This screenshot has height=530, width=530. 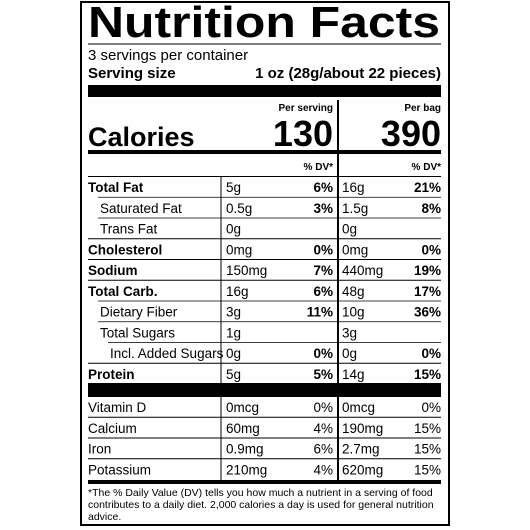 I want to click on nutrient-name: Total Fat, so click(x=116, y=187).